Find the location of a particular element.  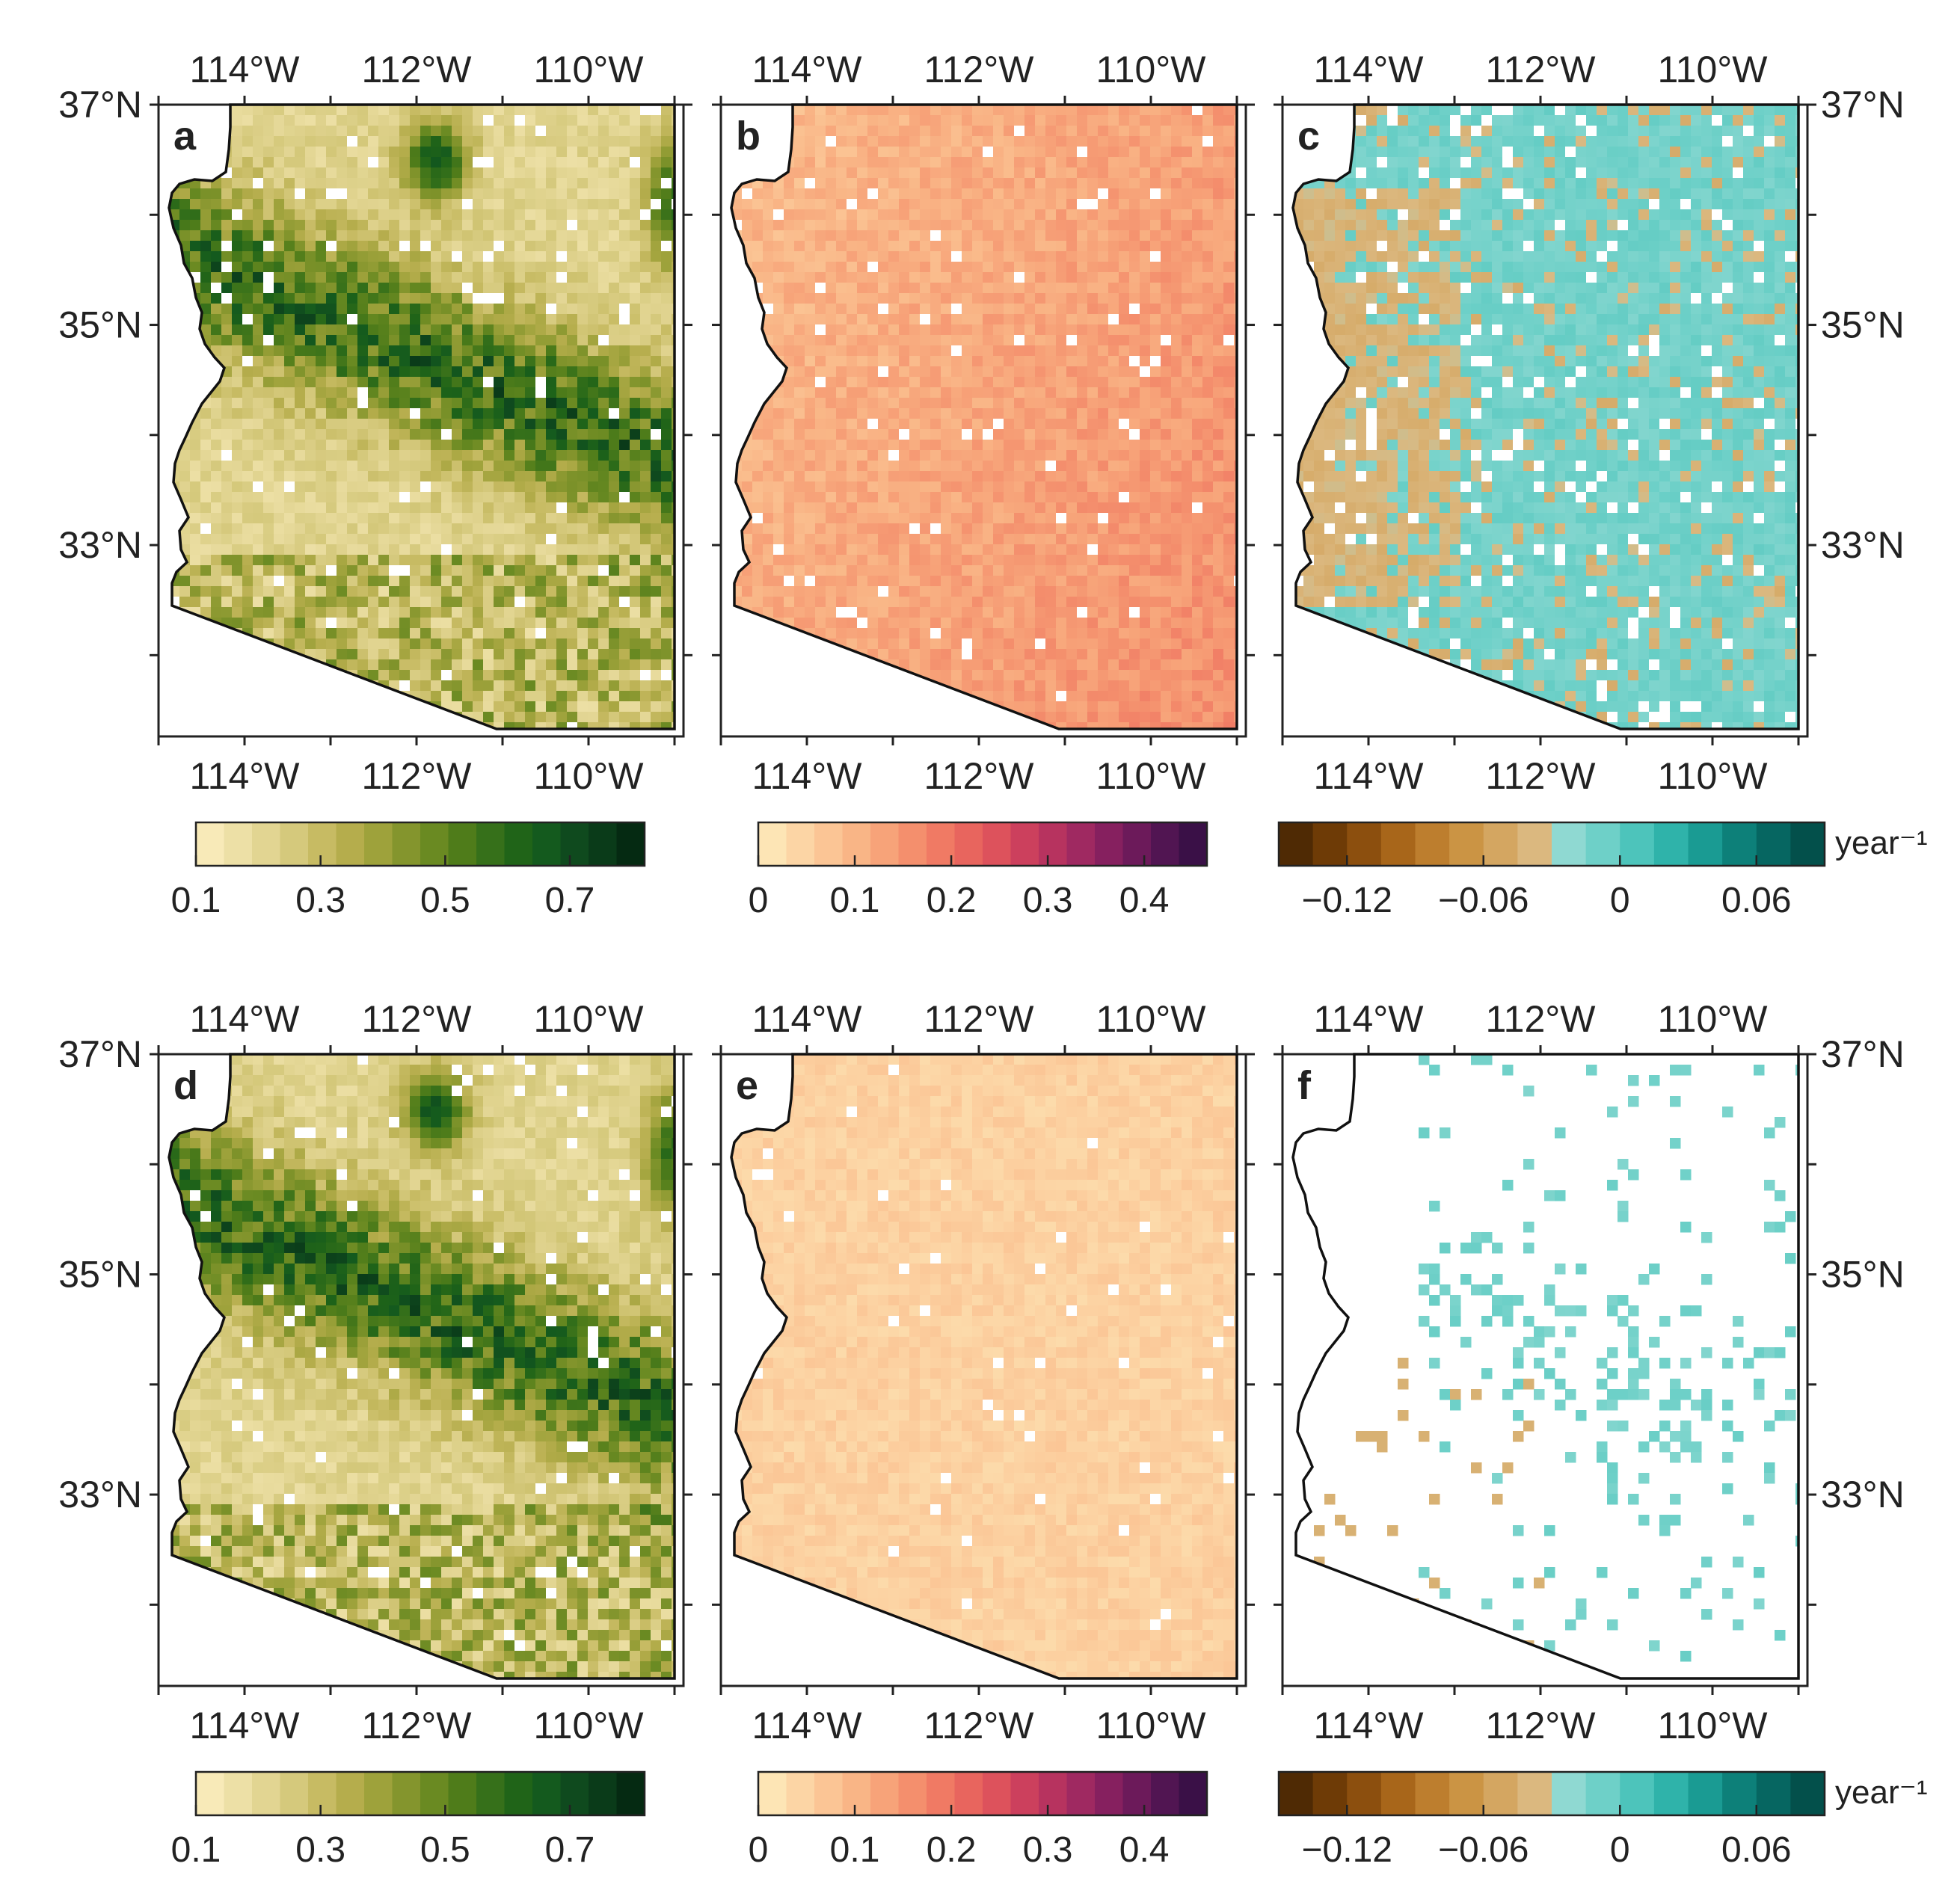

colorbar-a: 0.1 0.3 0.5 0.7 is located at coordinates (408, 870).